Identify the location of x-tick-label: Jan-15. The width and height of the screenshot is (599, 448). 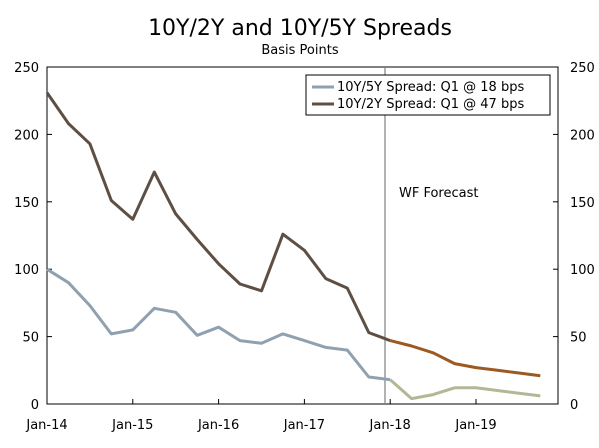
(132, 425).